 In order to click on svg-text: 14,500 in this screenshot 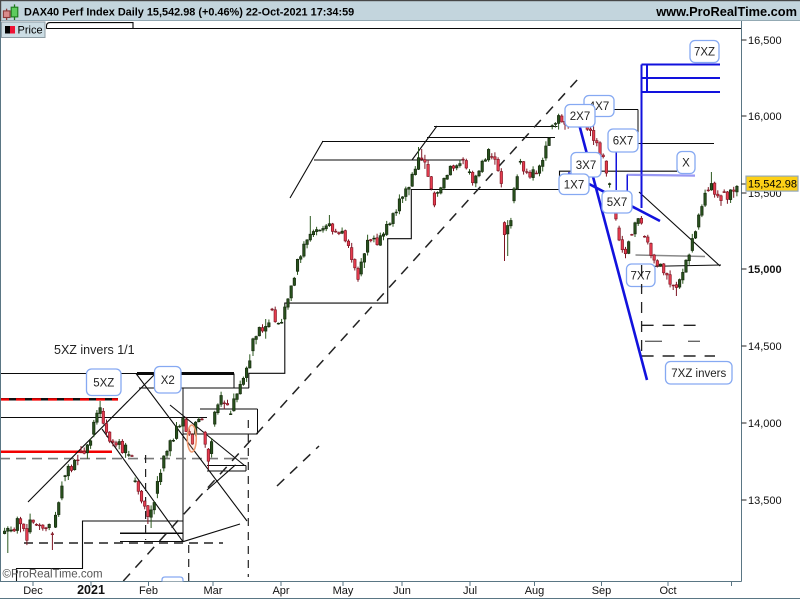, I will do `click(765, 347)`.